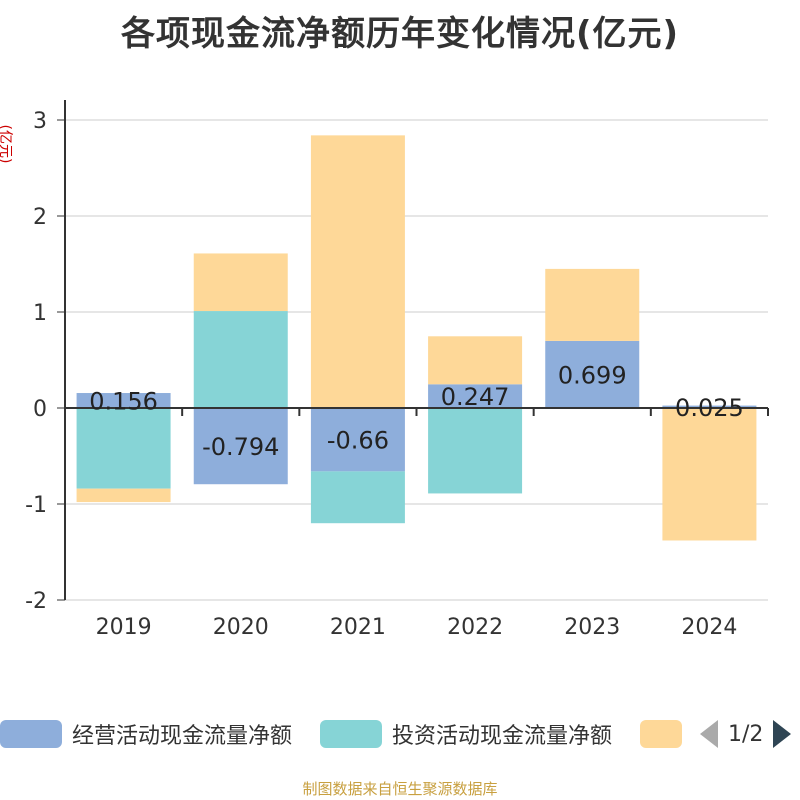  Describe the element at coordinates (123, 495) in the screenshot. I see `bar-financing-2019` at that location.